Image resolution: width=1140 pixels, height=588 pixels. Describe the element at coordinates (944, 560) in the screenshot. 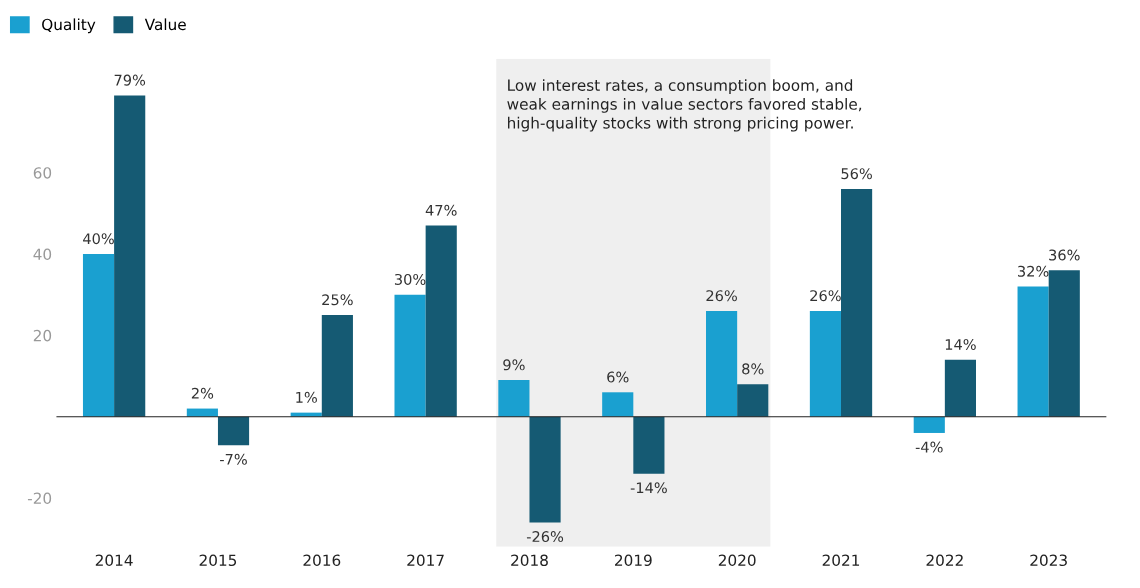

I see `x-tick-label: 2022` at that location.